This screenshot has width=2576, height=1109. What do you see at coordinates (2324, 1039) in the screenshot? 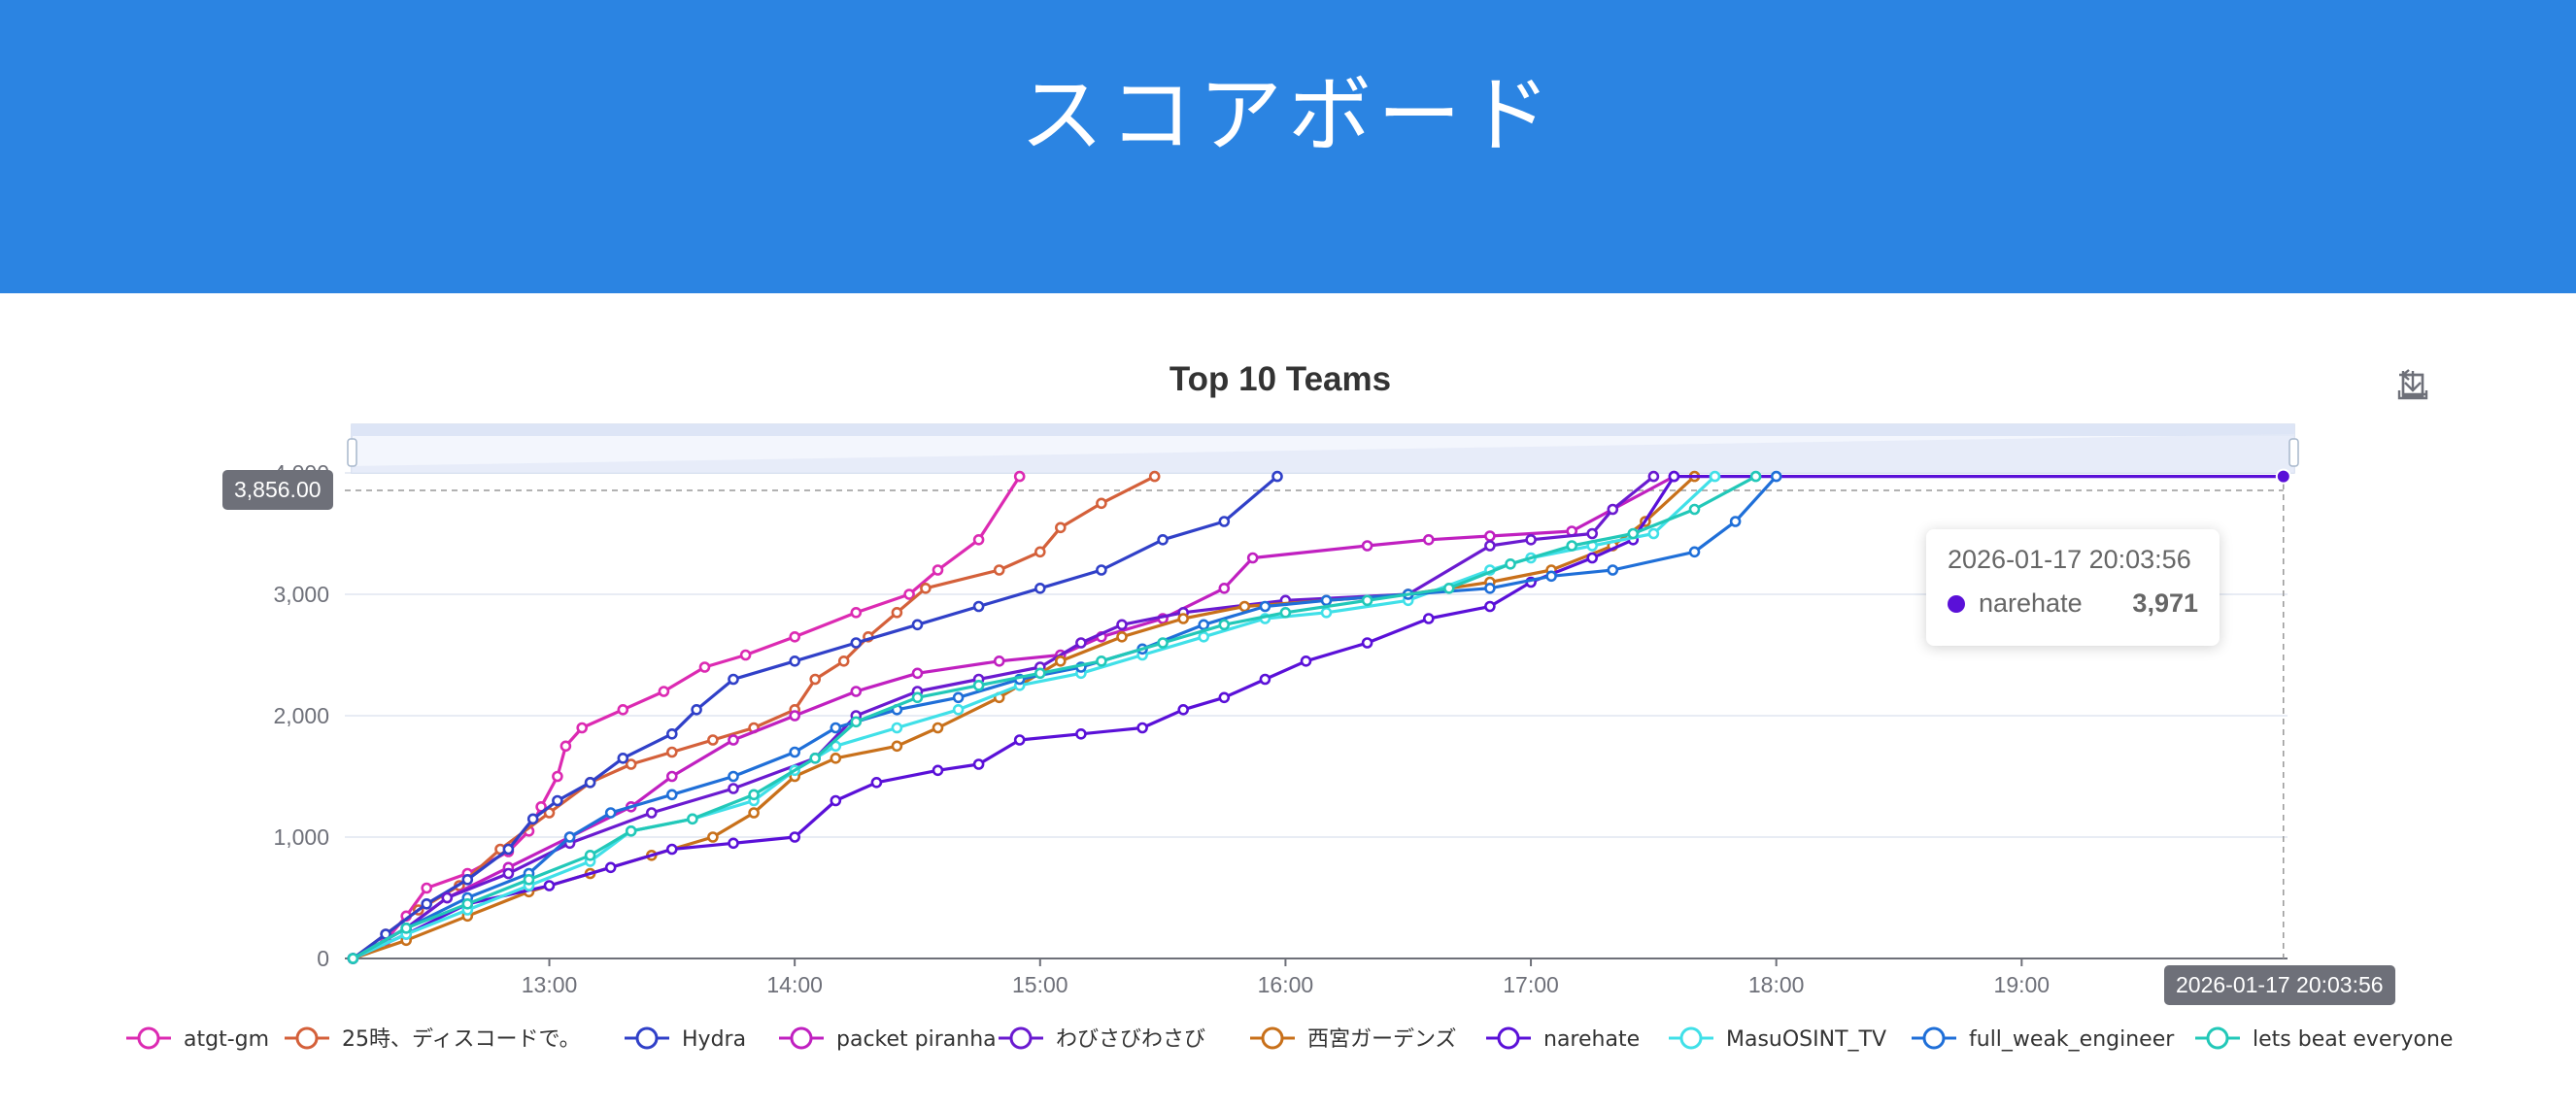
I see `legend-item: lets beat everyone` at bounding box center [2324, 1039].